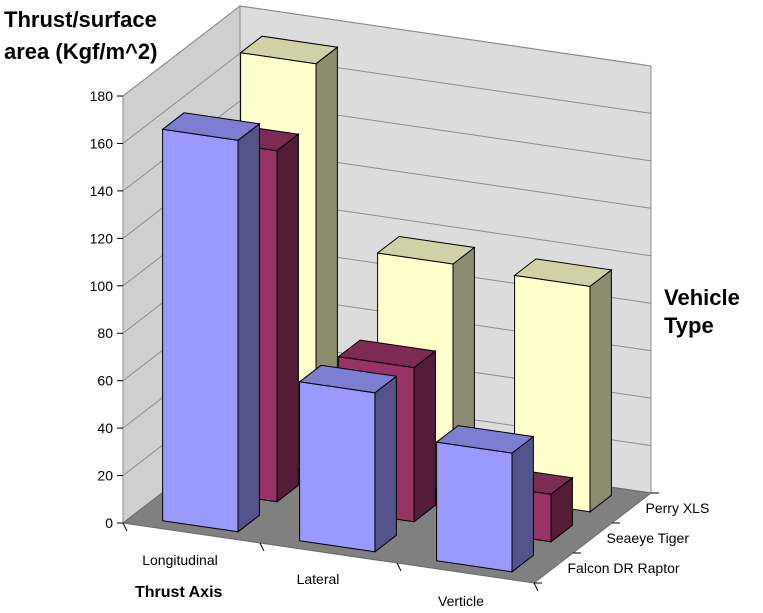 This screenshot has width=763, height=613. Describe the element at coordinates (102, 238) in the screenshot. I see `y-tick-label: 120` at that location.